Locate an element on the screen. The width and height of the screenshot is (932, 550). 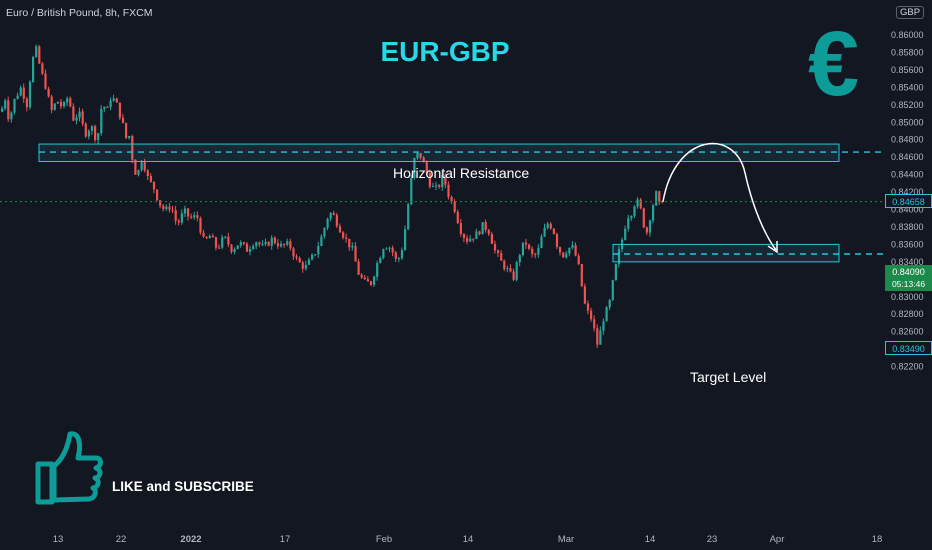
cta-text: LIKE and SUBSCRIBE is located at coordinates (183, 486).